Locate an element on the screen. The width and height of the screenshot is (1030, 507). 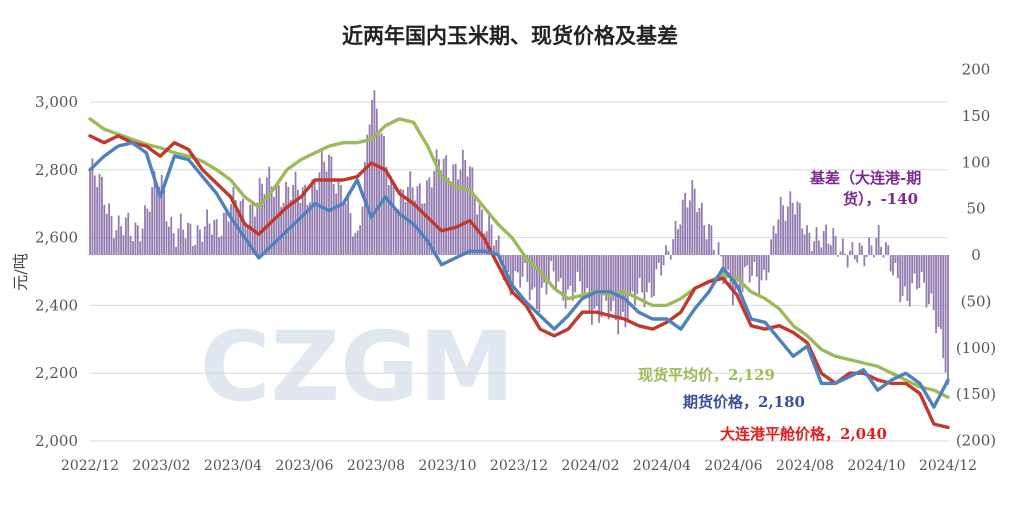
watermark: CZGM is located at coordinates (357, 367).